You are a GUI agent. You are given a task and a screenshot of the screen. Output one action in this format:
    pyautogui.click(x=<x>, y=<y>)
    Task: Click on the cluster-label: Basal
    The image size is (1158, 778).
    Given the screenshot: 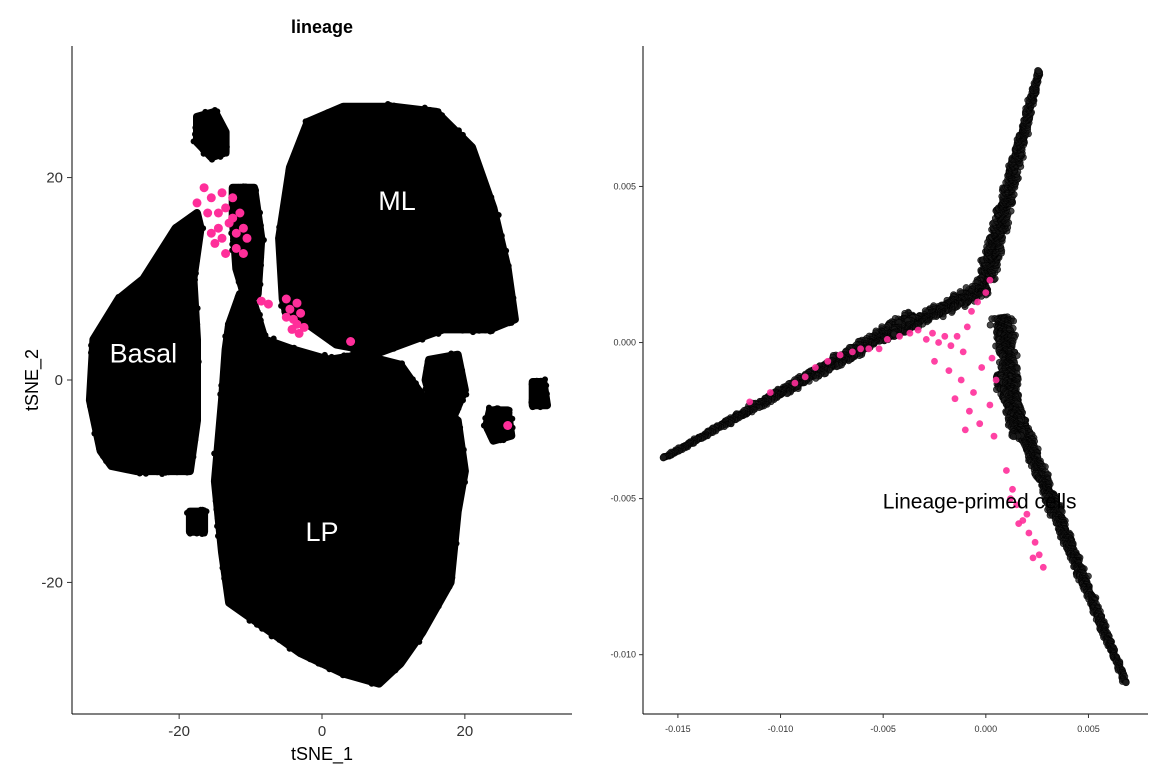 What is the action you would take?
    pyautogui.click(x=144, y=354)
    